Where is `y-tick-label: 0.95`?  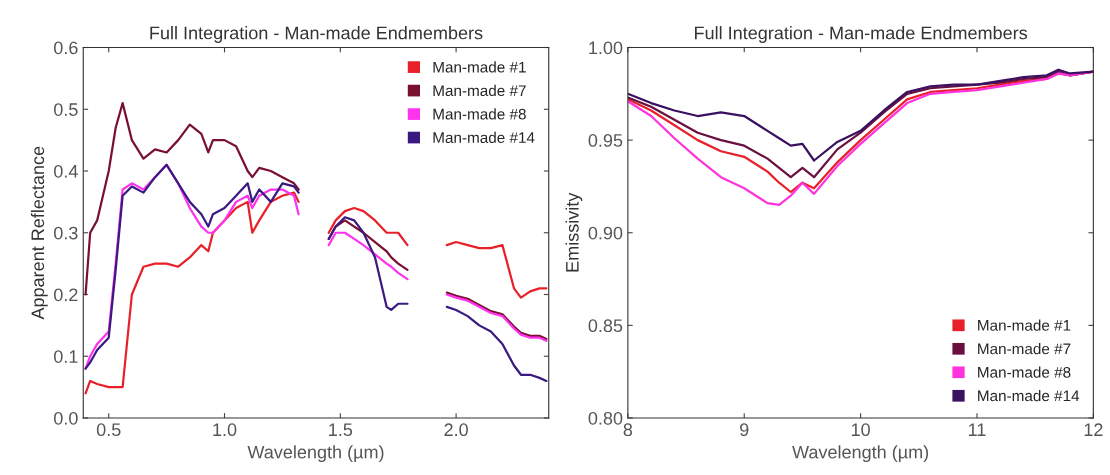 y-tick-label: 0.95 is located at coordinates (605, 140).